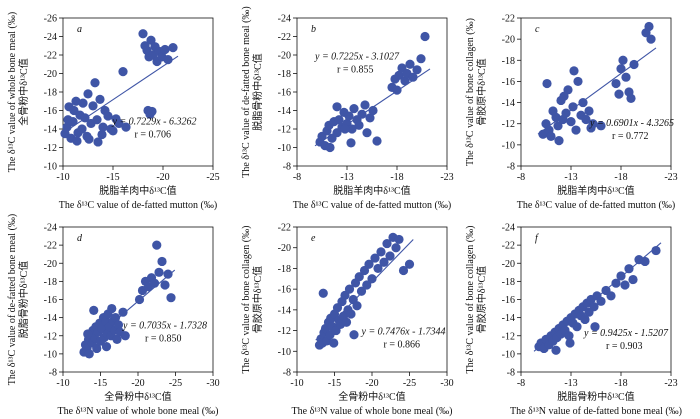 The height and width of the screenshot is (419, 700). Describe the element at coordinates (23, 91) in the screenshot. I see `y-axis-label-cn: 全骨粉中δ¹³C值` at that location.